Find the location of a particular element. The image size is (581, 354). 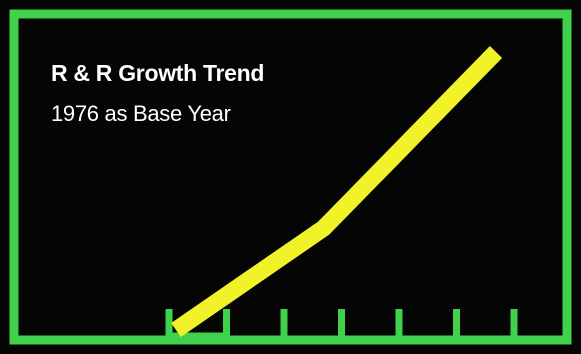

chart-subtitle: 1976 as Base Year is located at coordinates (141, 113).